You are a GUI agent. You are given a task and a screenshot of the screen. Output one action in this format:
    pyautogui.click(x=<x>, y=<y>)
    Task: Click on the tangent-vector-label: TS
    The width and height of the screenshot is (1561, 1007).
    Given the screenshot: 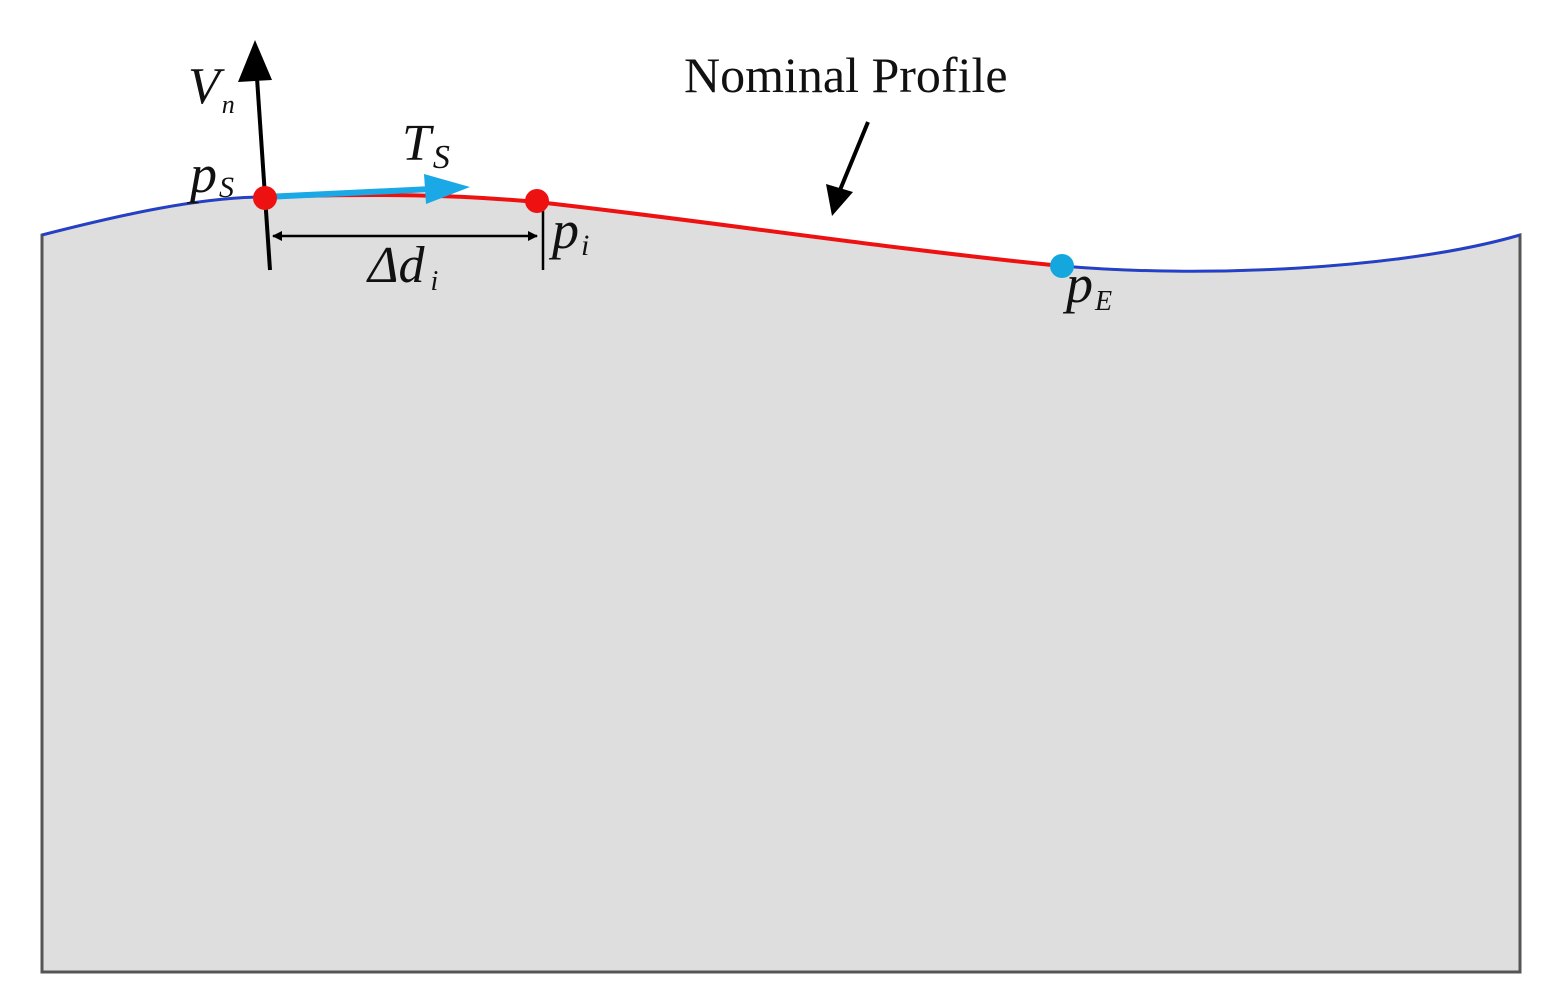 What is the action you would take?
    pyautogui.click(x=426, y=145)
    